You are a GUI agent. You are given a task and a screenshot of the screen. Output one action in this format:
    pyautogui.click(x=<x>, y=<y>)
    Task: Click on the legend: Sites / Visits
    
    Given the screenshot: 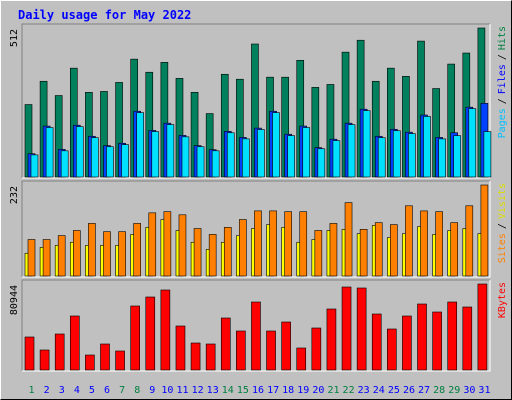 What is the action you would take?
    pyautogui.click(x=502, y=223)
    